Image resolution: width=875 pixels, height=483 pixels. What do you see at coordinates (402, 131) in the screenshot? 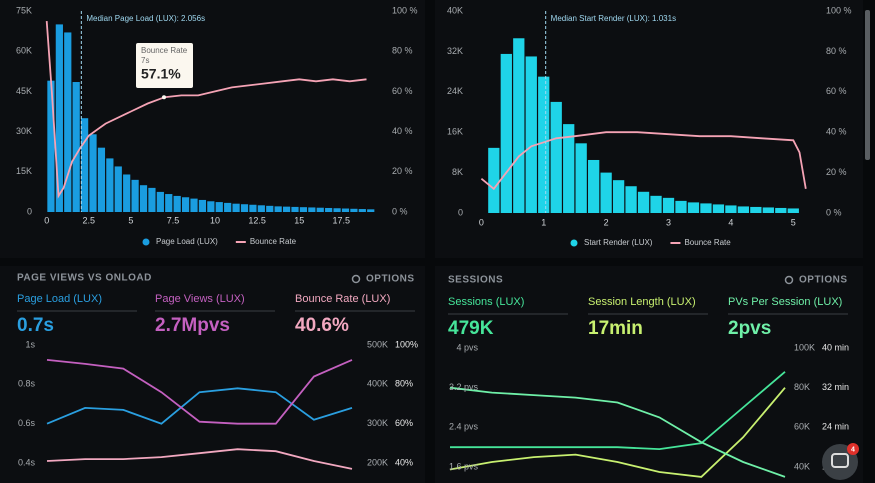
I see `y2-tick-label: 40 %` at bounding box center [402, 131].